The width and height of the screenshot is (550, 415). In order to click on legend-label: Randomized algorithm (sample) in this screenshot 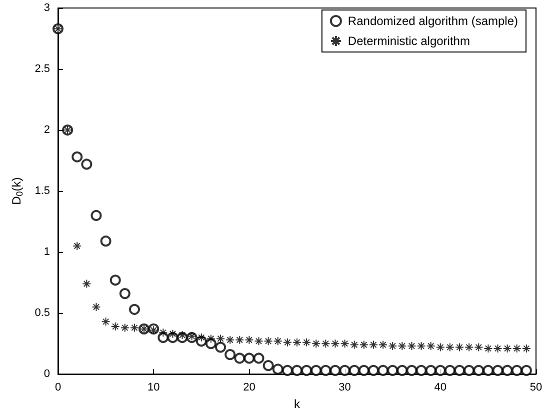, I will do `click(433, 21)`.